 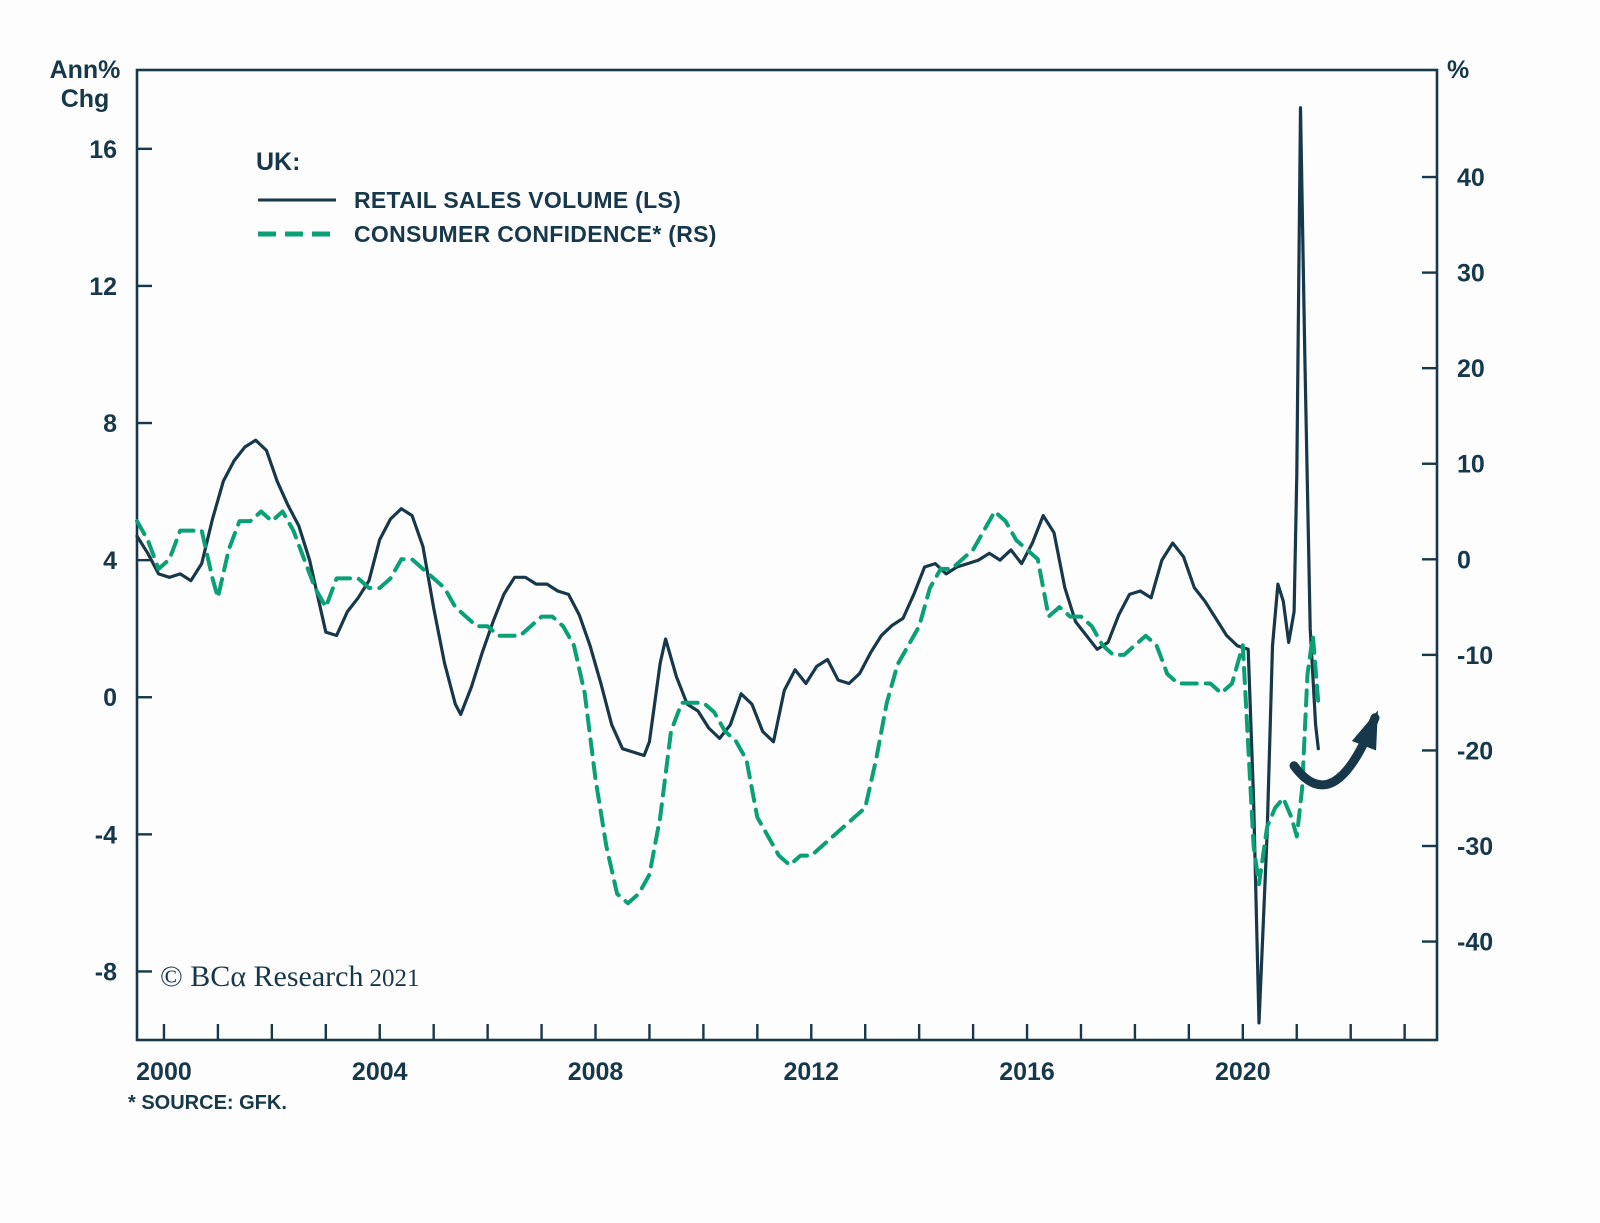 I want to click on right-axis-tick-label: 40, so click(x=1471, y=178).